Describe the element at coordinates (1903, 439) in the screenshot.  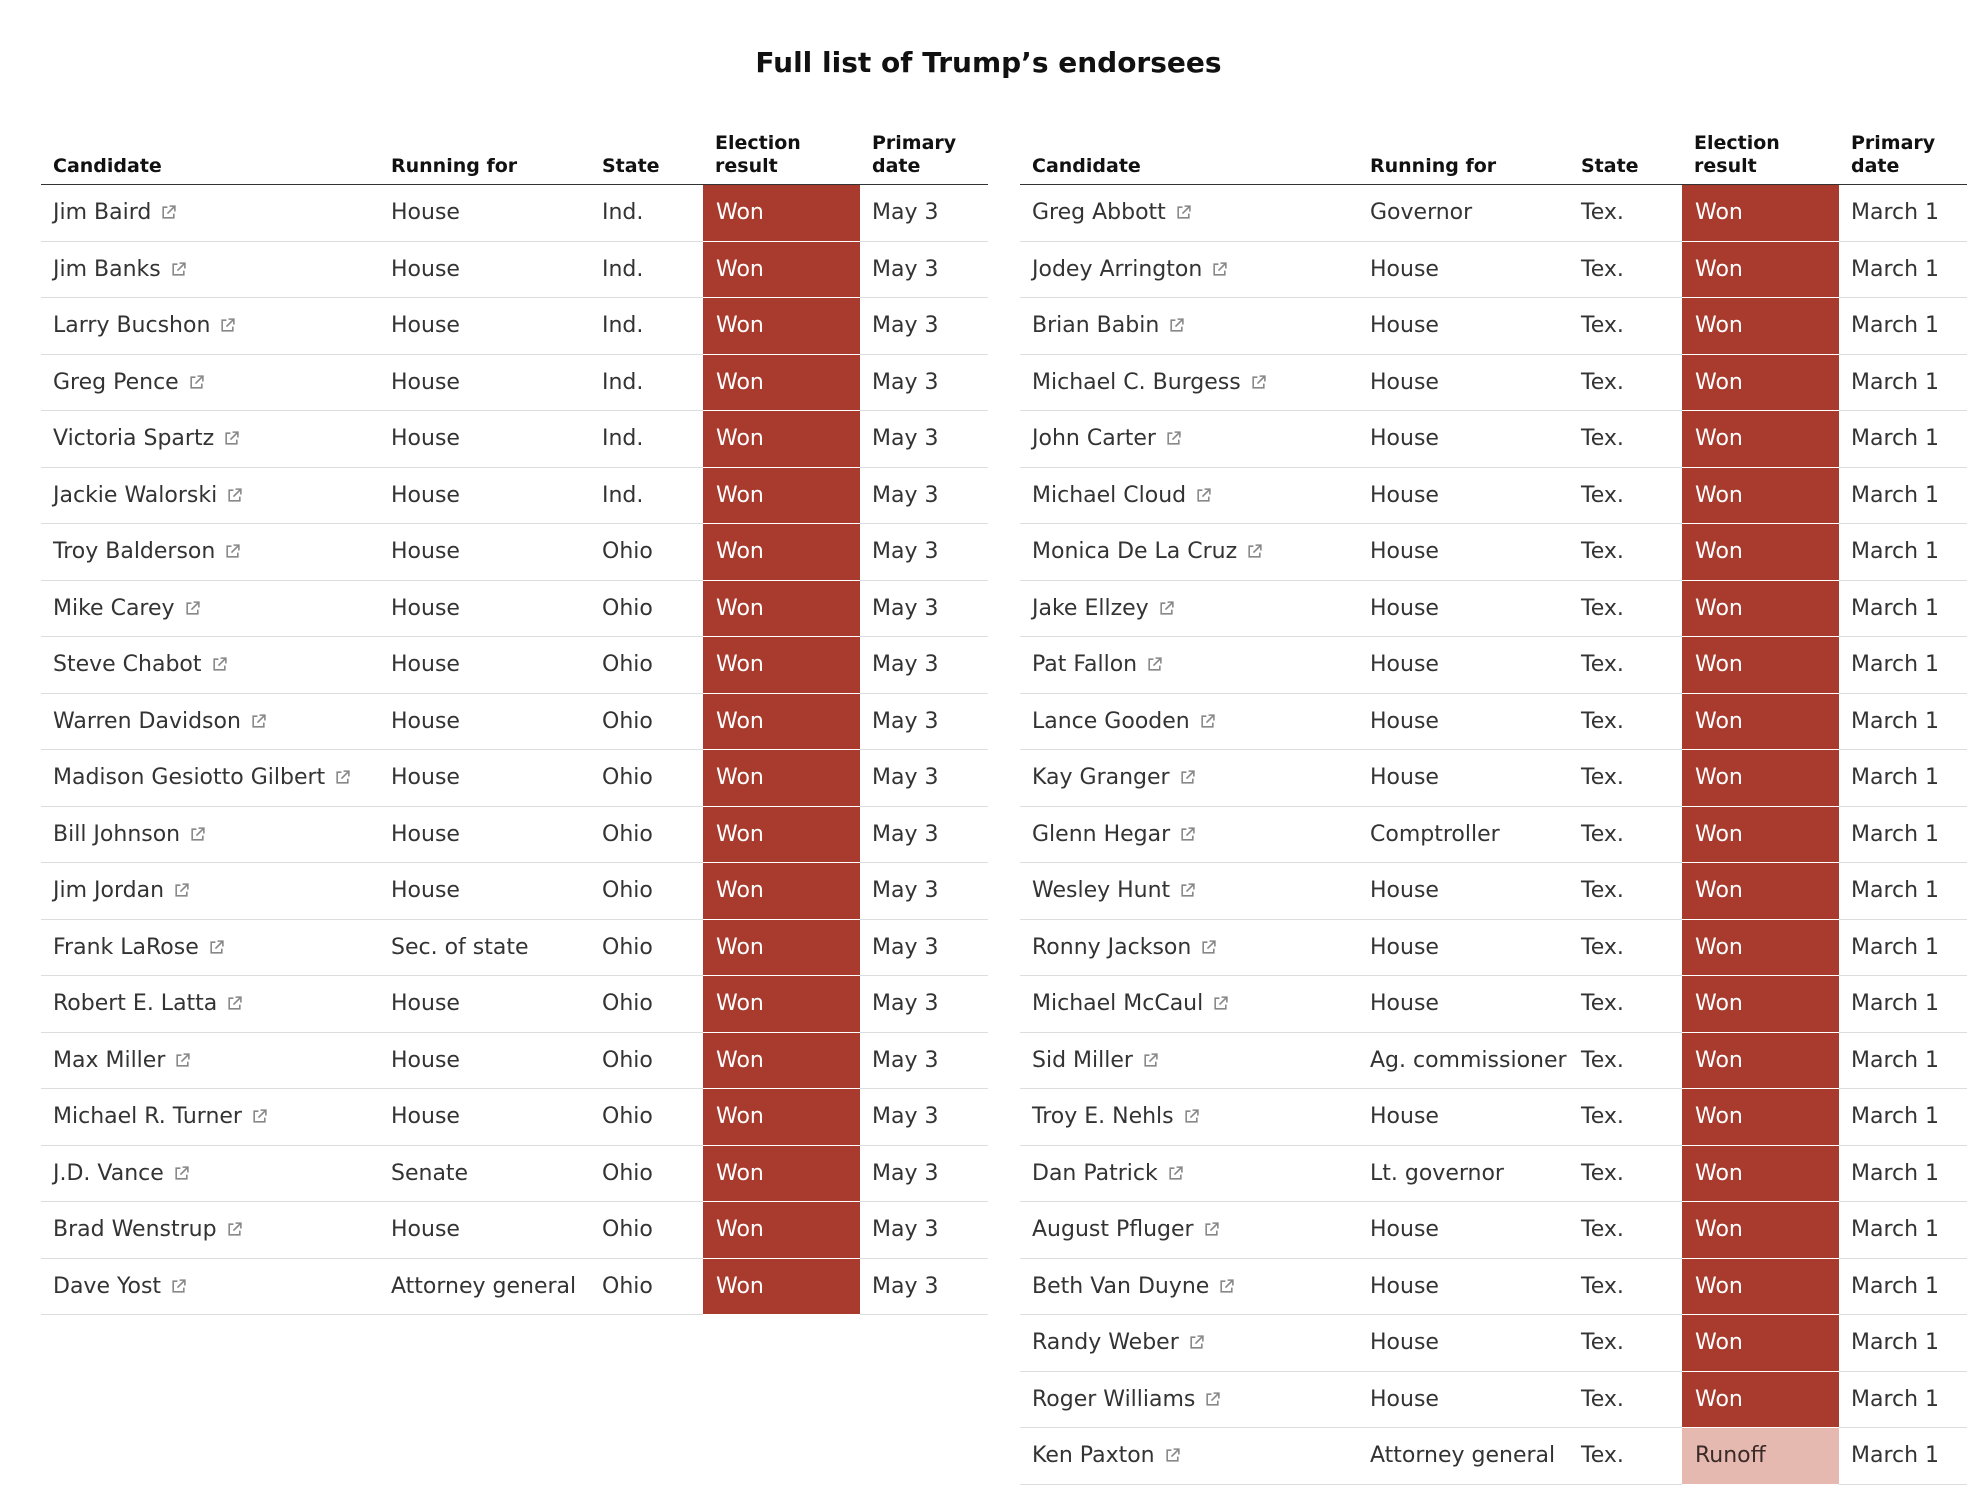
I see `cell: March 1` at that location.